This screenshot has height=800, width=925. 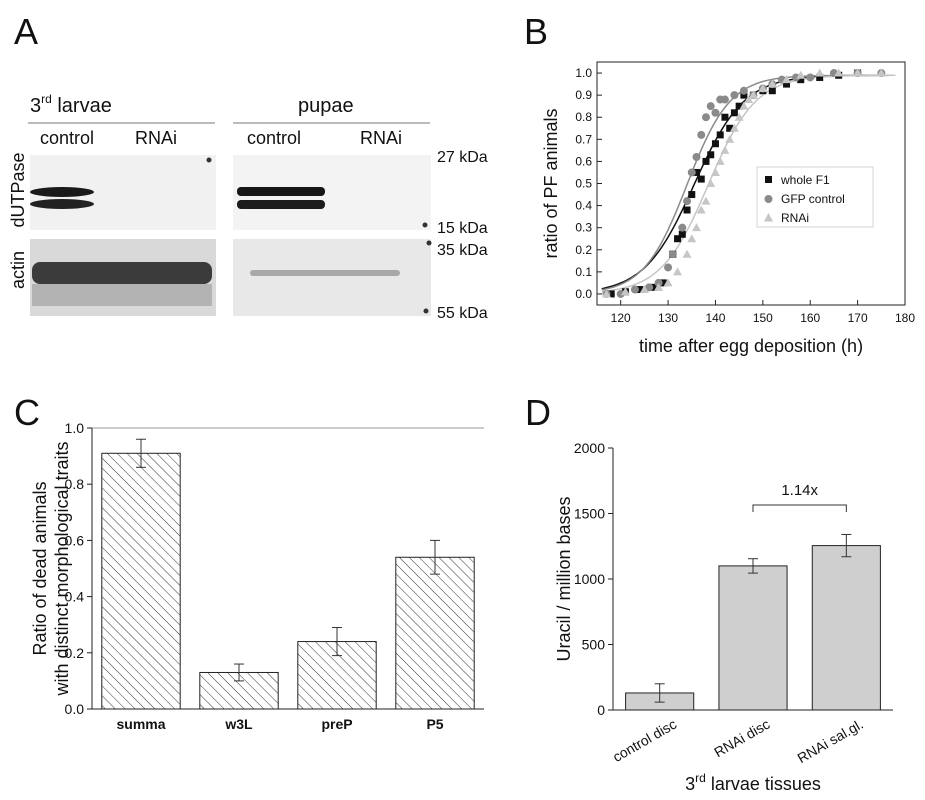 I want to click on panel-letter-a: A, so click(x=26, y=31).